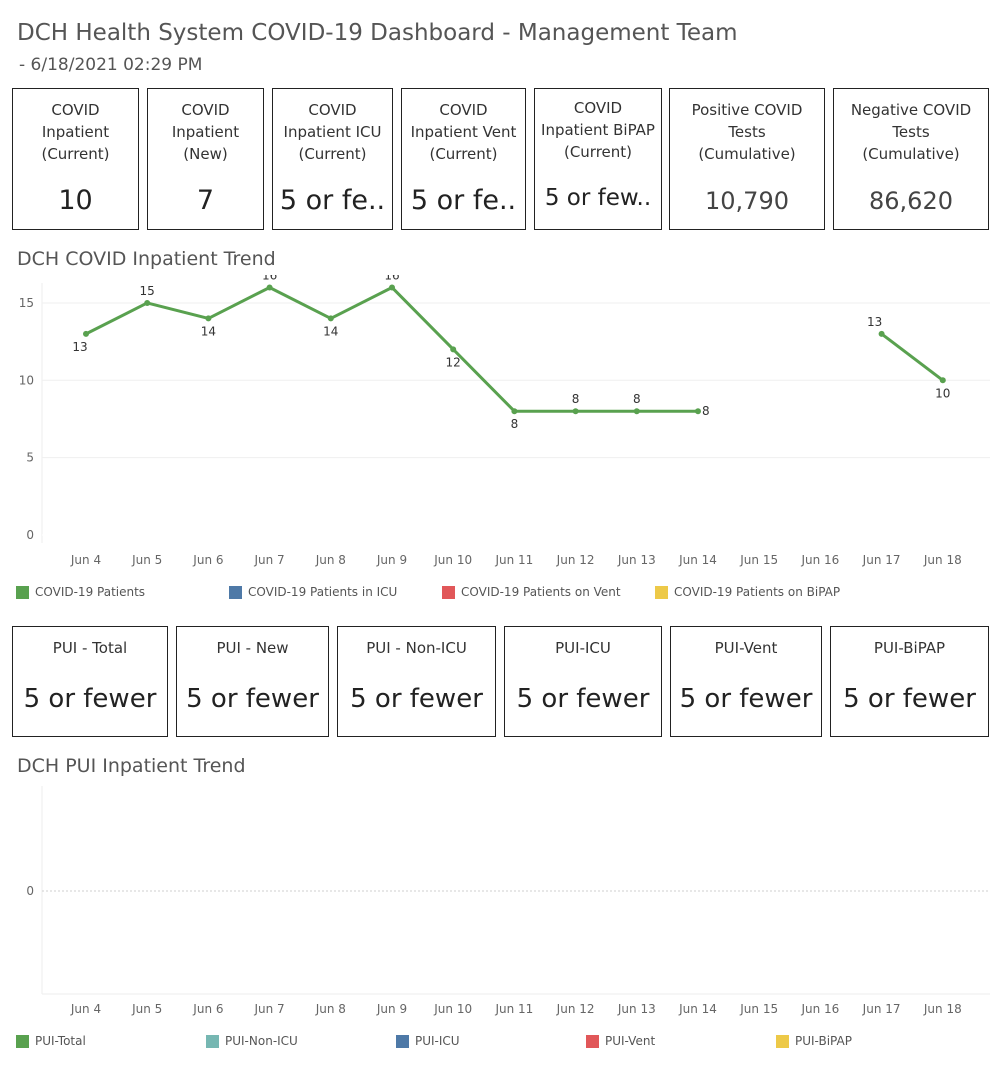 This screenshot has height=1067, width=1000. I want to click on x-tick-label: Jun 17, so click(881, 560).